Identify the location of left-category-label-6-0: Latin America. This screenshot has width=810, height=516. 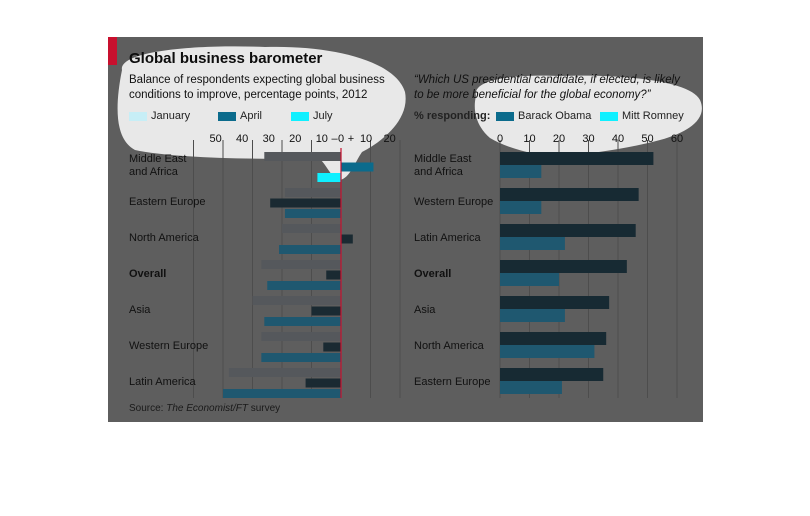
(163, 382).